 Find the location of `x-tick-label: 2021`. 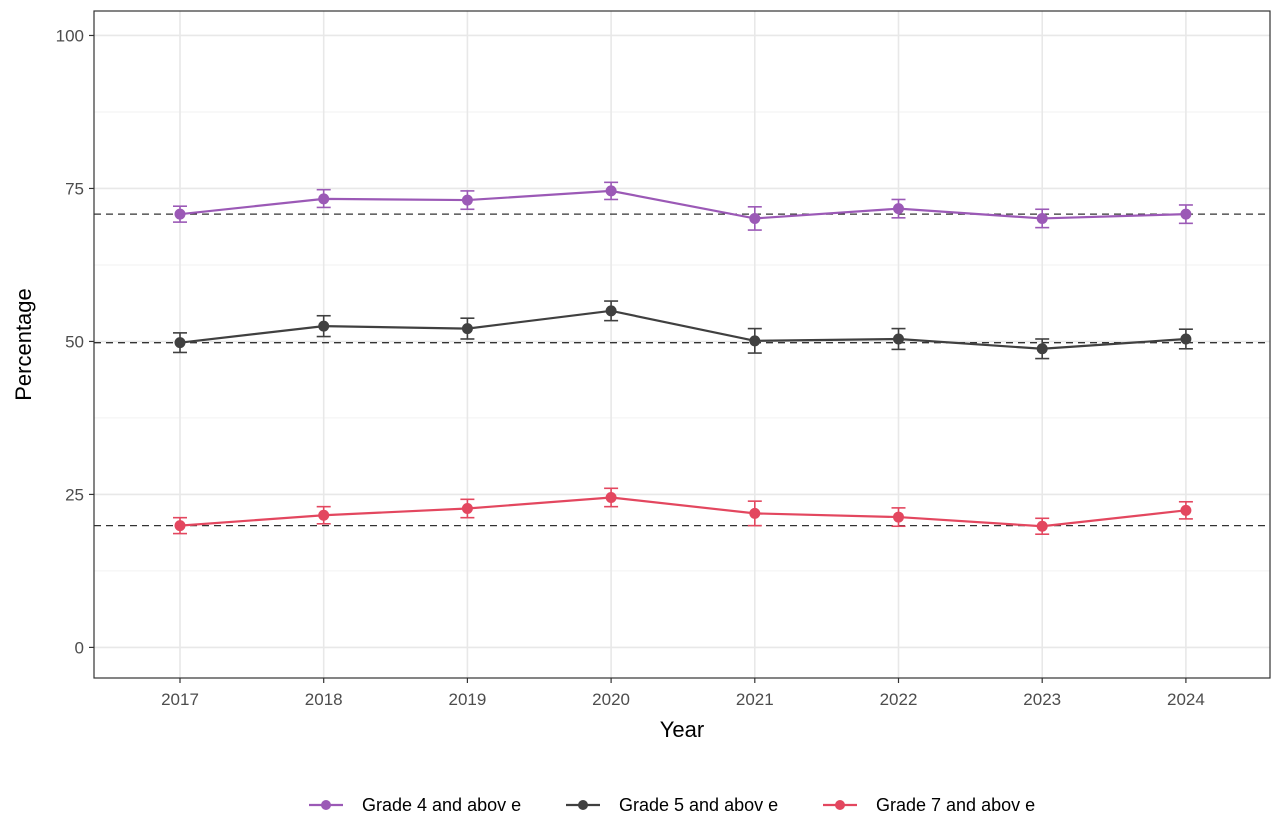

x-tick-label: 2021 is located at coordinates (755, 699).